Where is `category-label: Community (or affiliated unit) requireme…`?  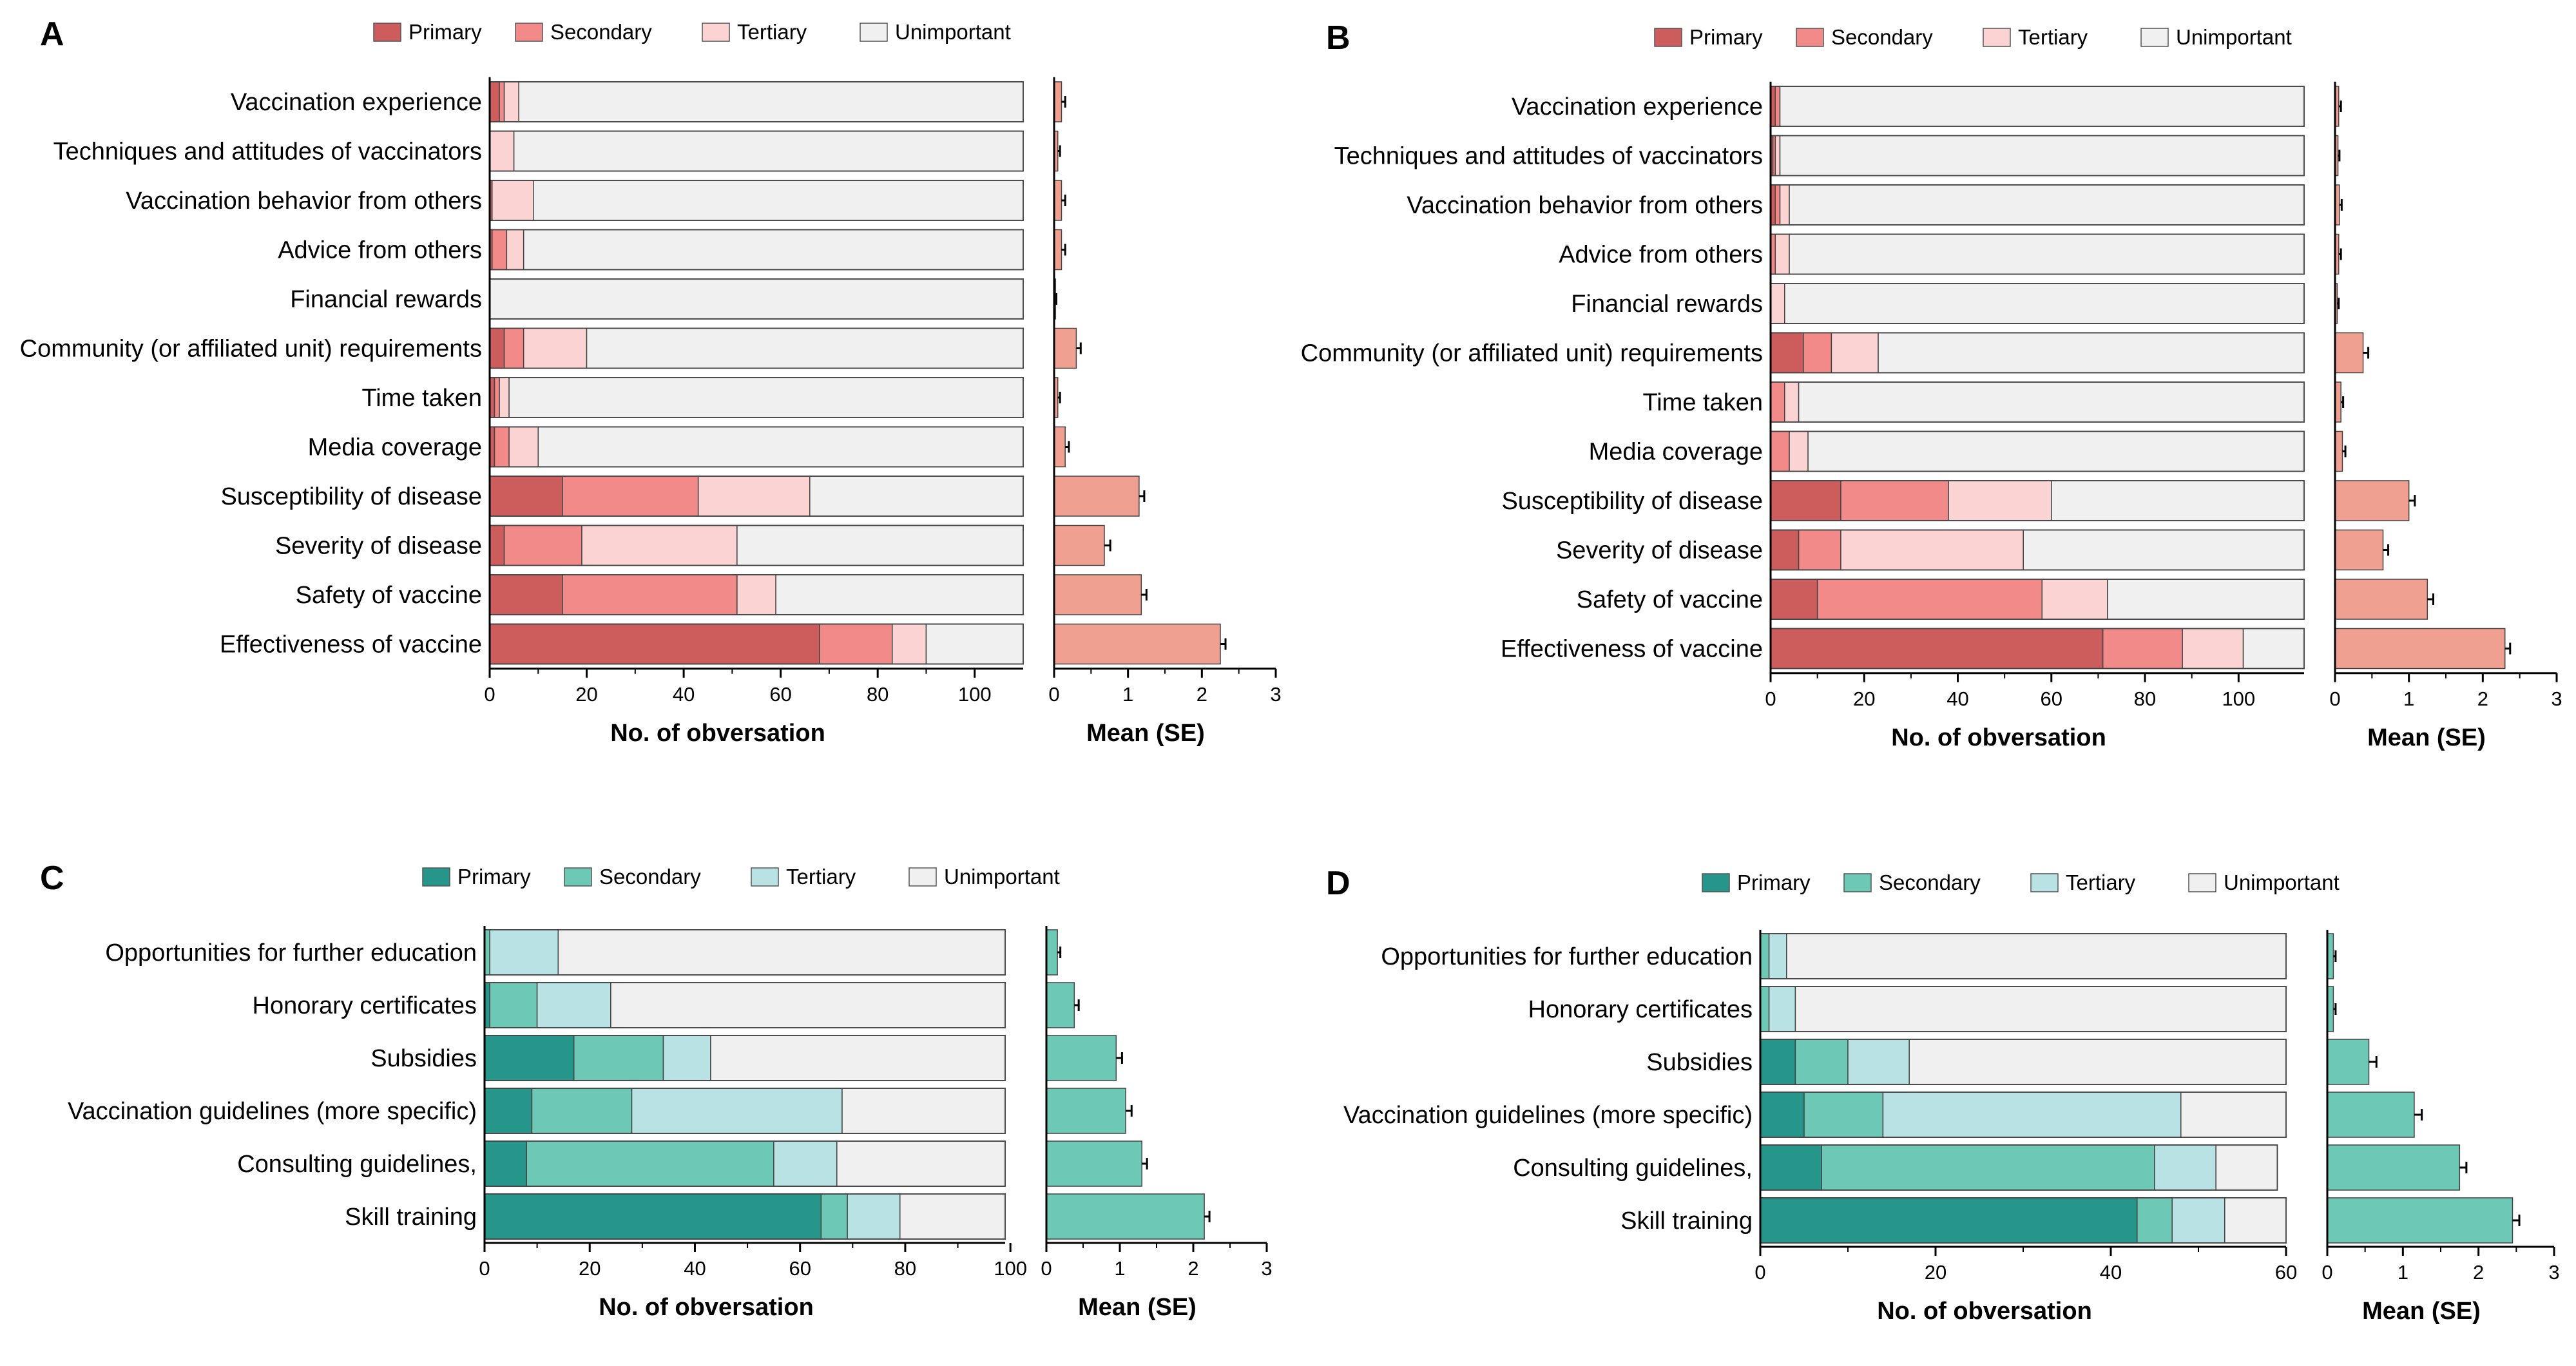 category-label: Community (or affiliated unit) requireme… is located at coordinates (251, 349).